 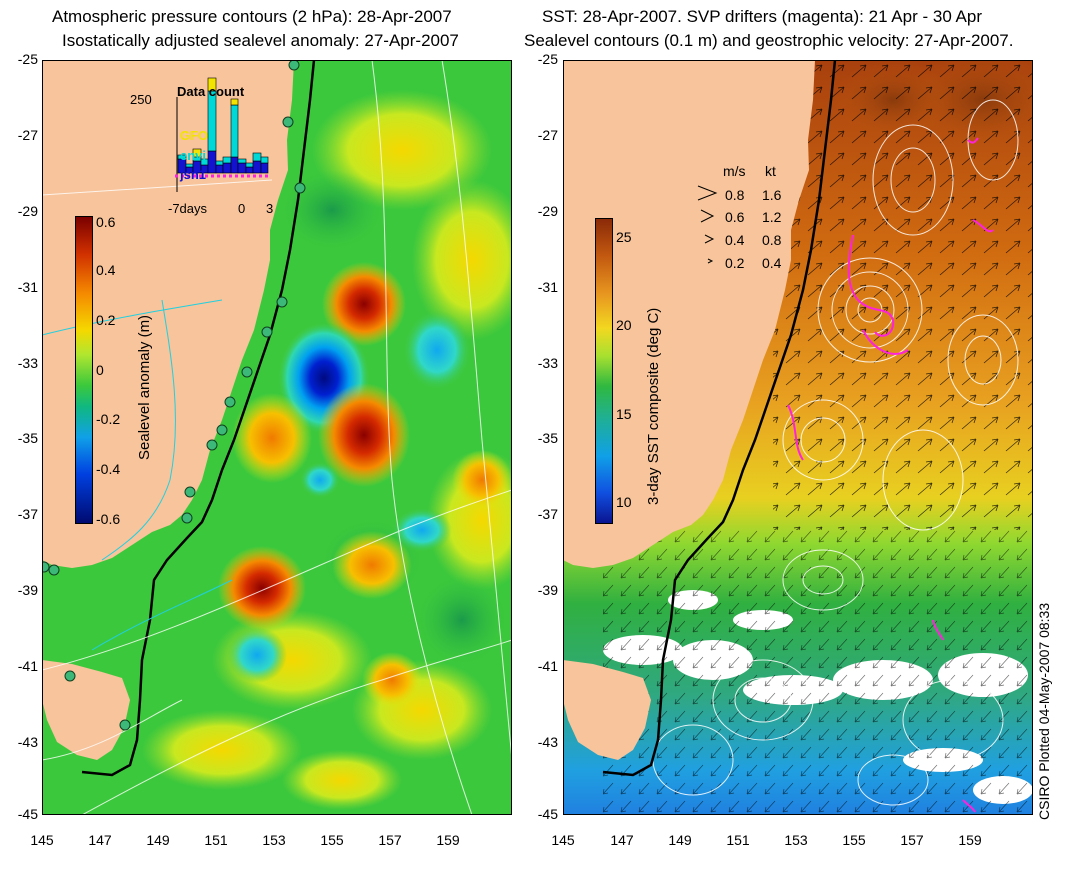 What do you see at coordinates (735, 263) in the screenshot?
I see `velocity-legend-ms-3: 0.2` at bounding box center [735, 263].